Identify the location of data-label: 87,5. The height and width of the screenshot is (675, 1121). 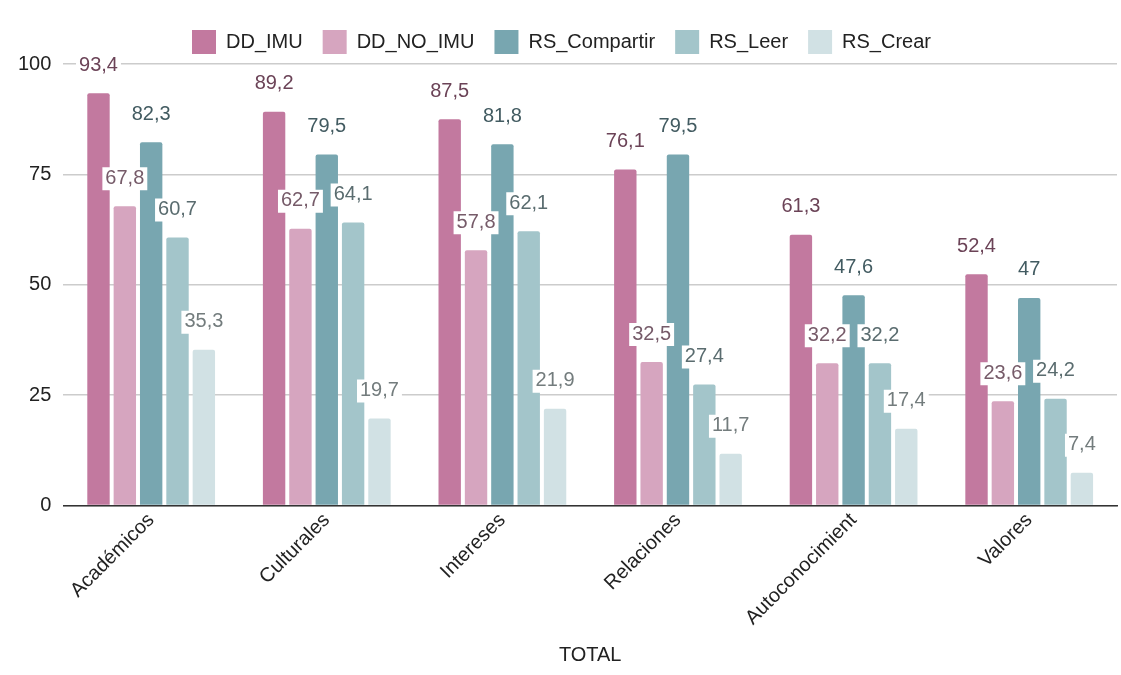
(450, 89).